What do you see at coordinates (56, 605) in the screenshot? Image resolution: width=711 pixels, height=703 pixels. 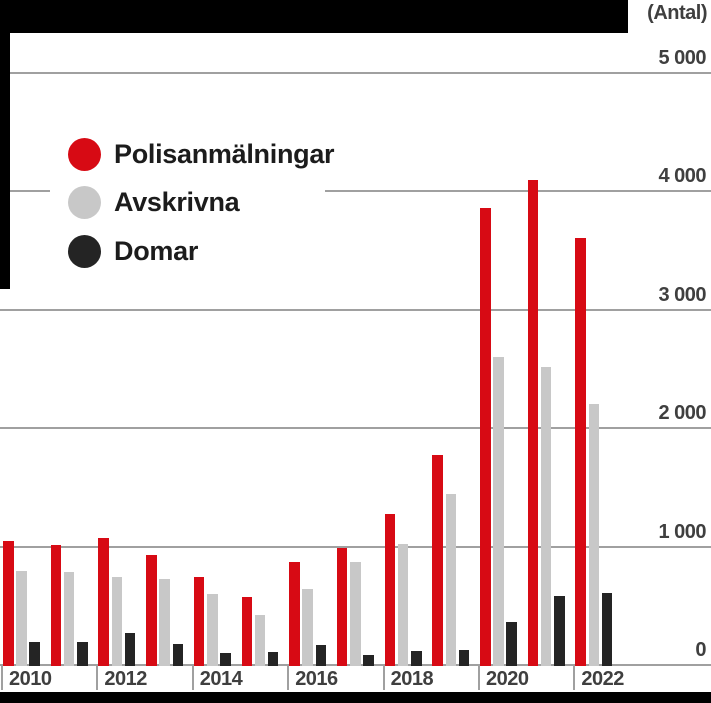 I see `bar-polisanmälningar-2011` at bounding box center [56, 605].